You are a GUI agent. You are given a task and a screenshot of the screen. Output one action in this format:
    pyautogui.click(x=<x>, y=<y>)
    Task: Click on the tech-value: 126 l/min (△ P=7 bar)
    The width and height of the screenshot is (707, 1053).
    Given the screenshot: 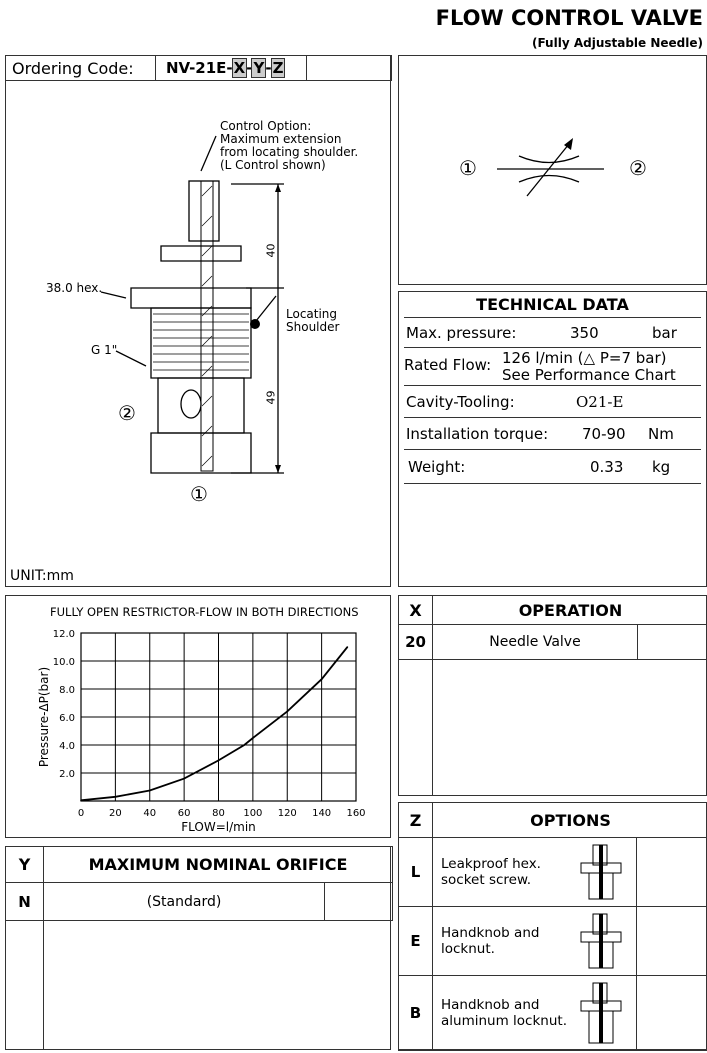 What is the action you would take?
    pyautogui.click(x=584, y=358)
    